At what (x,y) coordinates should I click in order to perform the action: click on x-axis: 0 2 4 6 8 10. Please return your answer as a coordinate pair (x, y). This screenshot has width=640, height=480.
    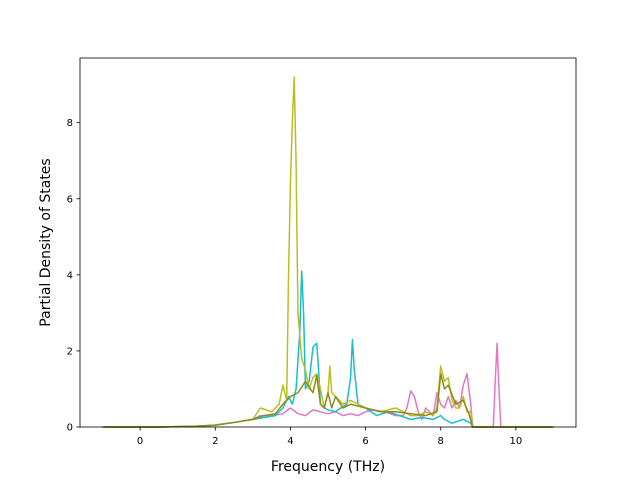
    Looking at the image, I should click on (329, 437).